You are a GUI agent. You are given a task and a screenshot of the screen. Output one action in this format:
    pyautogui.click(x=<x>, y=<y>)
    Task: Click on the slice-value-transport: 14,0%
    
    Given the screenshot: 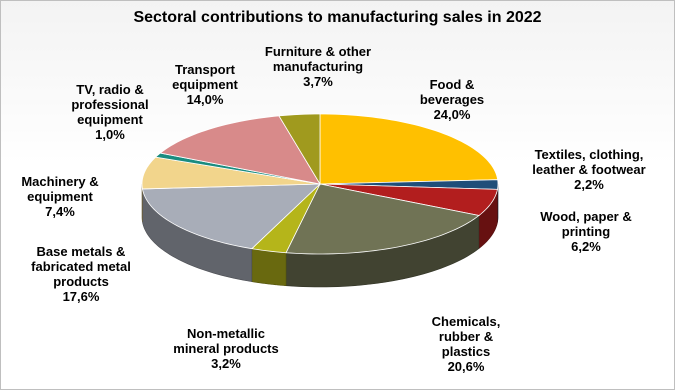 What is the action you would take?
    pyautogui.click(x=205, y=99)
    